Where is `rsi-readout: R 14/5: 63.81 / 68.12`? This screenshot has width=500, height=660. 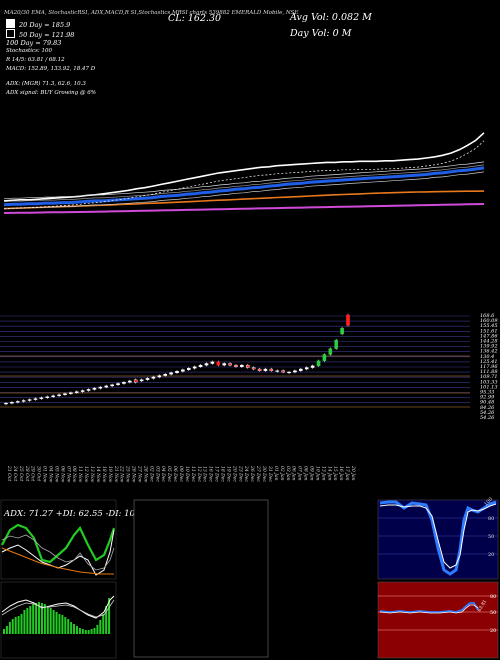 rsi-readout: R 14/5: 63.81 / 68.12 is located at coordinates (35, 60).